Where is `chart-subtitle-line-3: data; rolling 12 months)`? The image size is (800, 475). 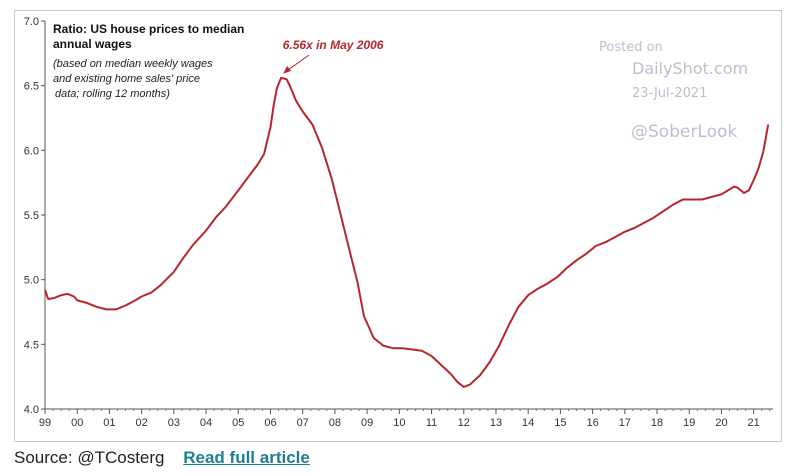
chart-subtitle-line-3: data; rolling 12 months) is located at coordinates (112, 94).